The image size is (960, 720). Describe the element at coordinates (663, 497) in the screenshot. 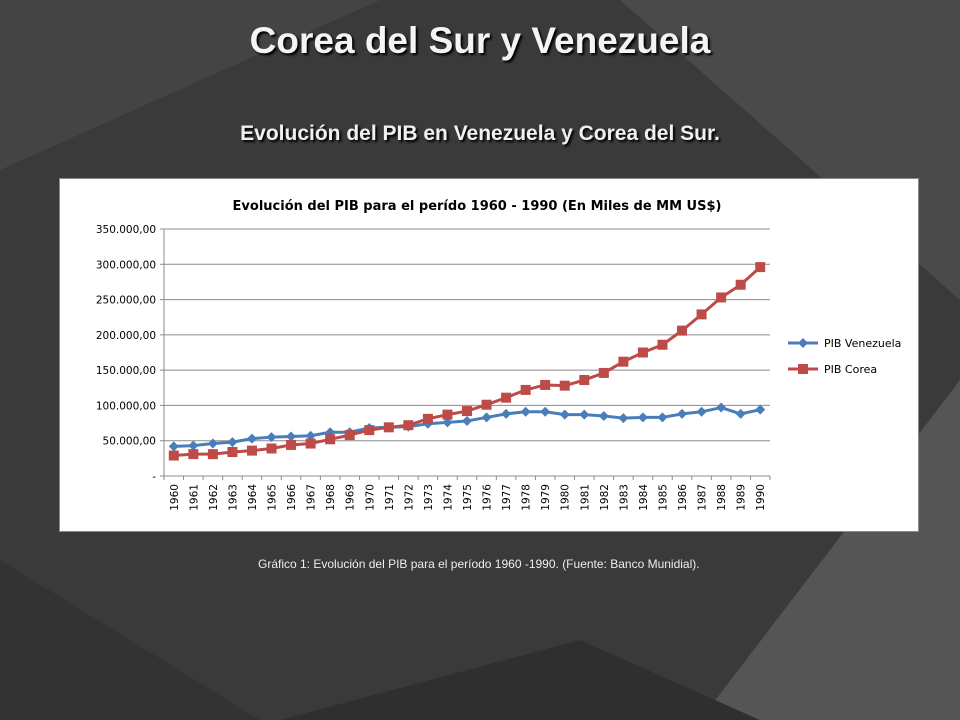

I see `x-tick-label: 1985` at that location.